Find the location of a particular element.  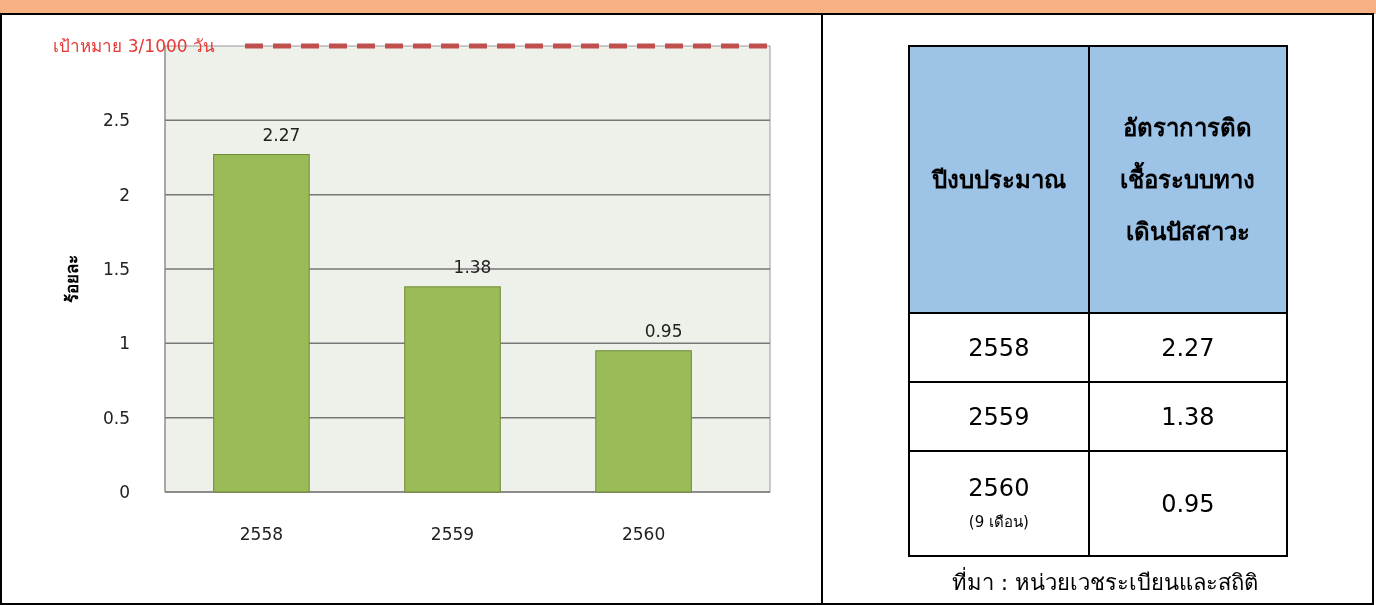

y-axis-title: ร้อยละ is located at coordinates (72, 279).